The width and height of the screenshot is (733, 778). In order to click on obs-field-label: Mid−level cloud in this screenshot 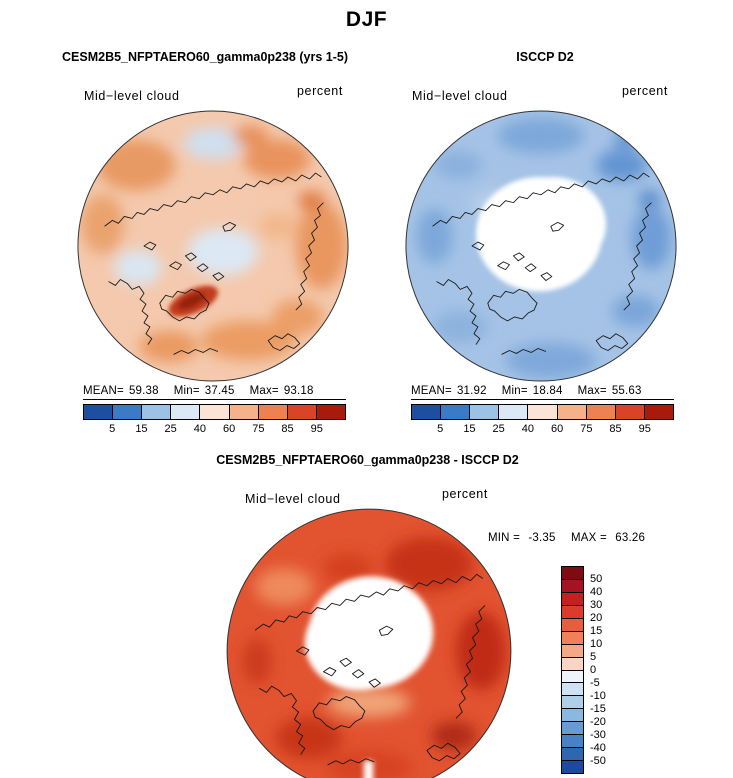, I will do `click(460, 96)`.